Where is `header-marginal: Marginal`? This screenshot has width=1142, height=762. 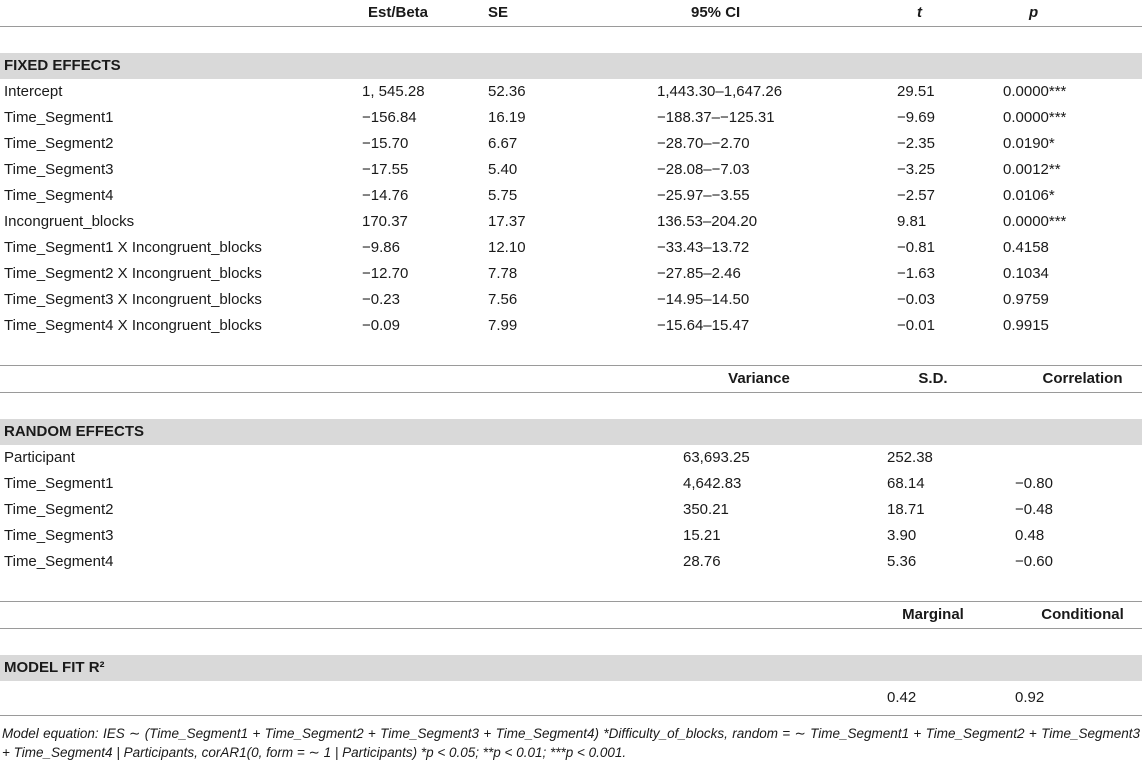 header-marginal: Marginal is located at coordinates (933, 614).